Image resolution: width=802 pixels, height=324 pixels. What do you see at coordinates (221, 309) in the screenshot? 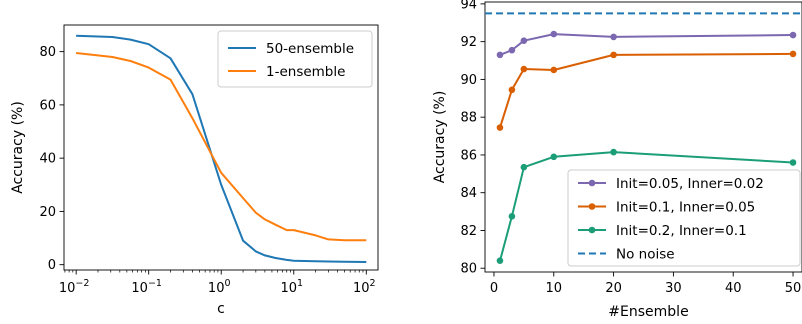
I see `x-axis-label: c` at bounding box center [221, 309].